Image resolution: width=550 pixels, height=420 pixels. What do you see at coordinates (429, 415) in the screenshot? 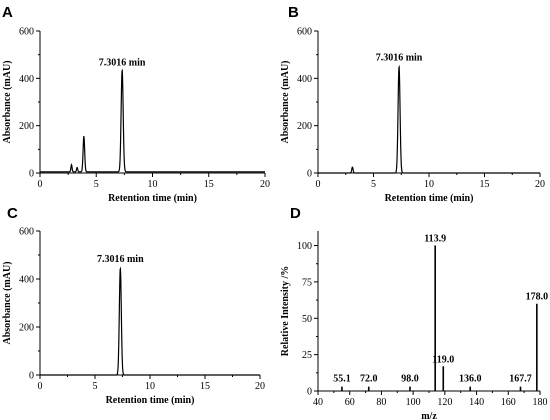
I see `x-axis-label: m/z` at bounding box center [429, 415].